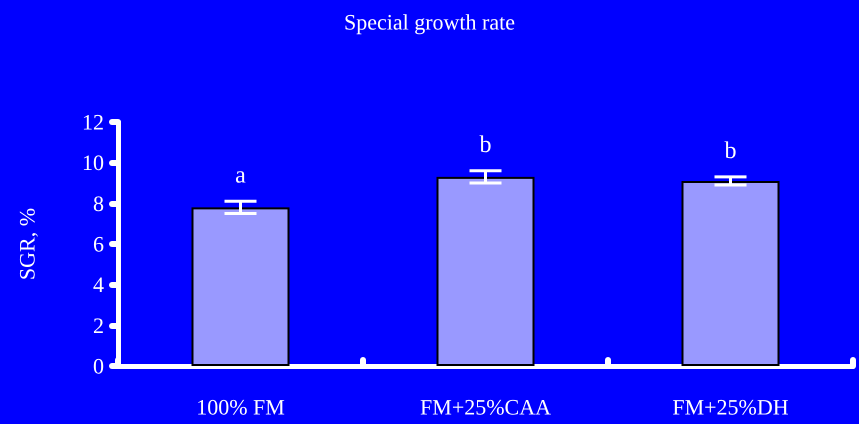 The image size is (859, 424). I want to click on y-tick-label: 2, so click(98, 325).